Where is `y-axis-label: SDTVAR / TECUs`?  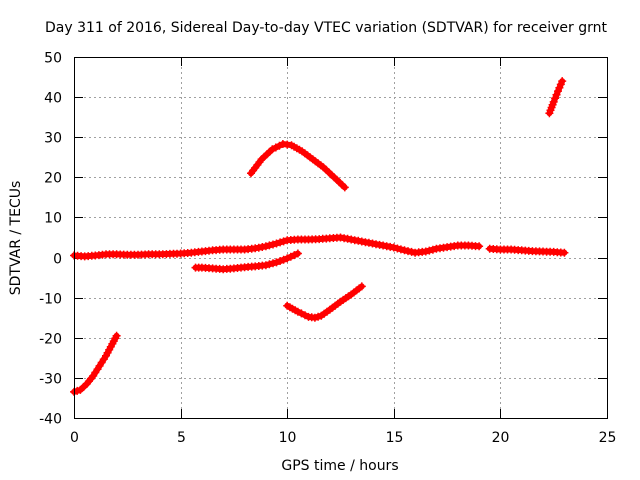
y-axis-label: SDTVAR / TECUs is located at coordinates (16, 238).